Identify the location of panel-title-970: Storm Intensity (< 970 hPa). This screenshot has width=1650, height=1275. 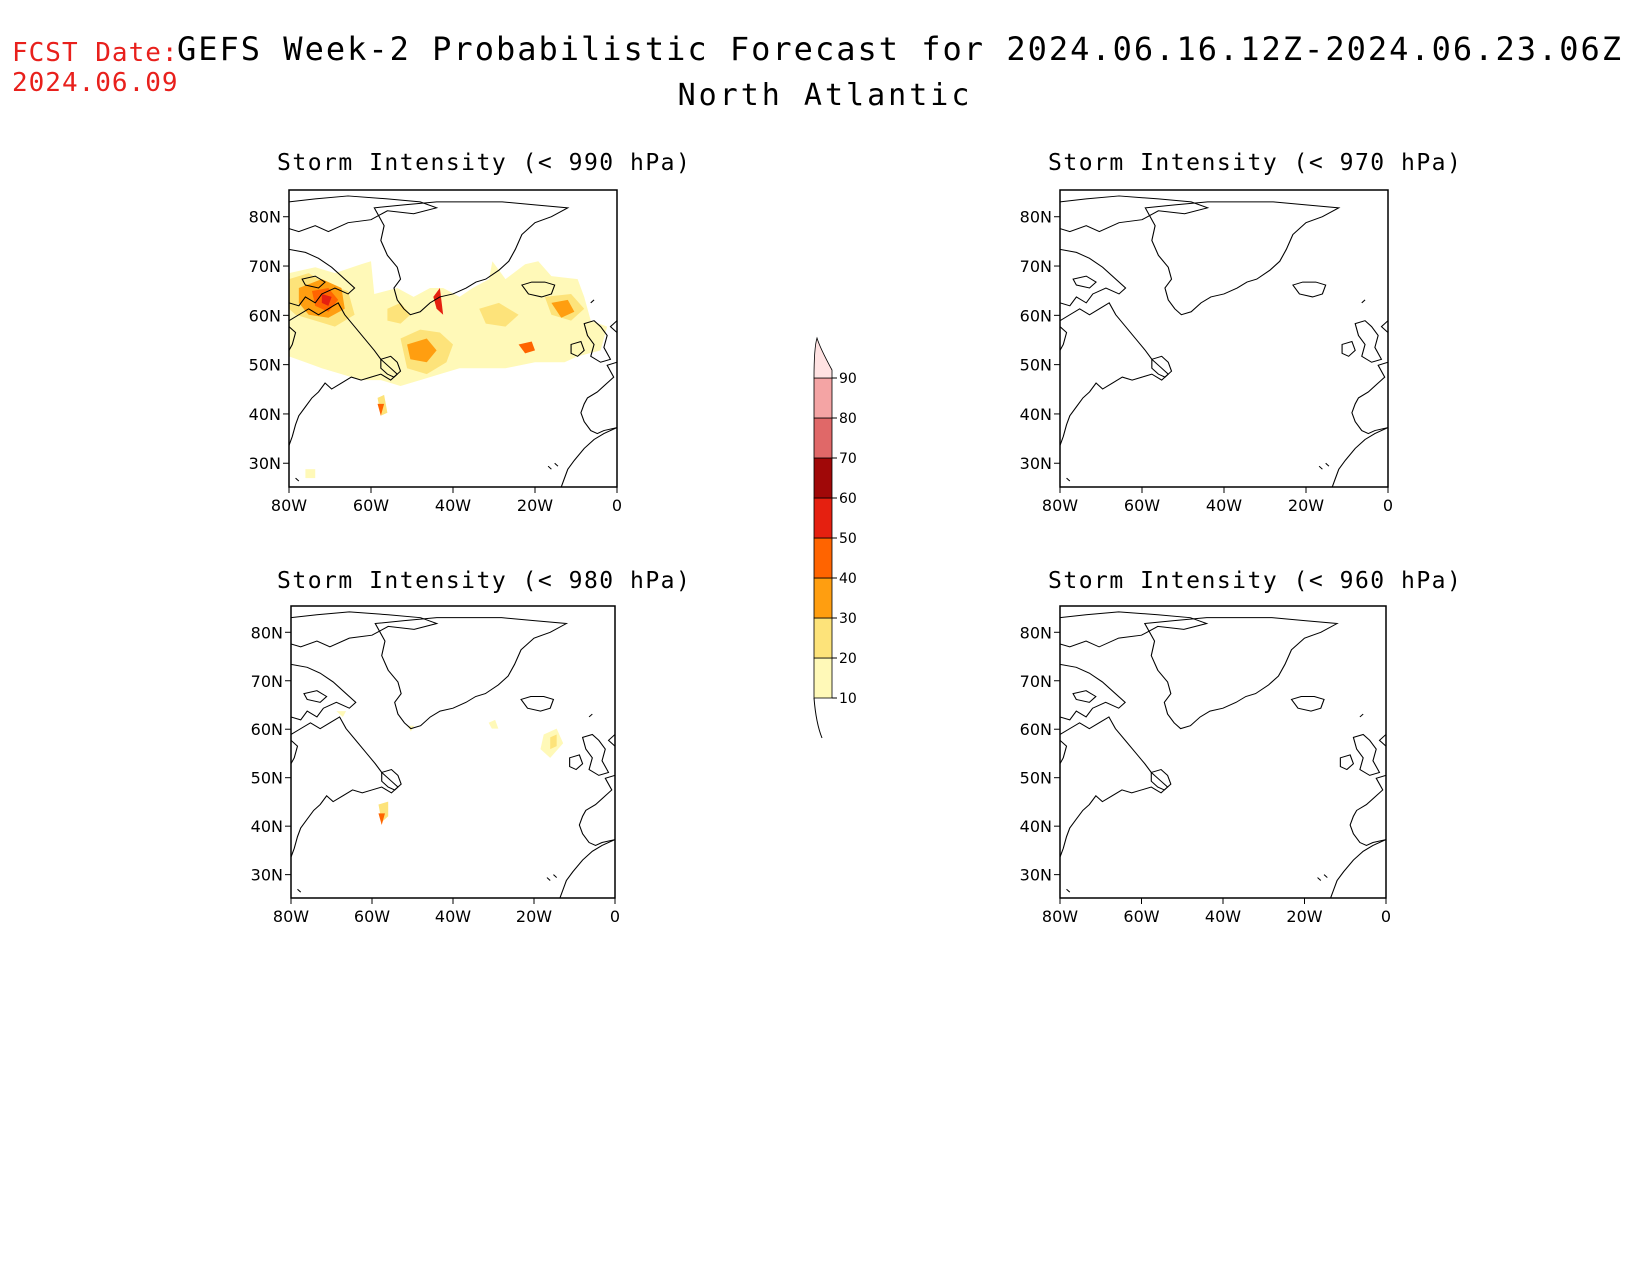
(1255, 163).